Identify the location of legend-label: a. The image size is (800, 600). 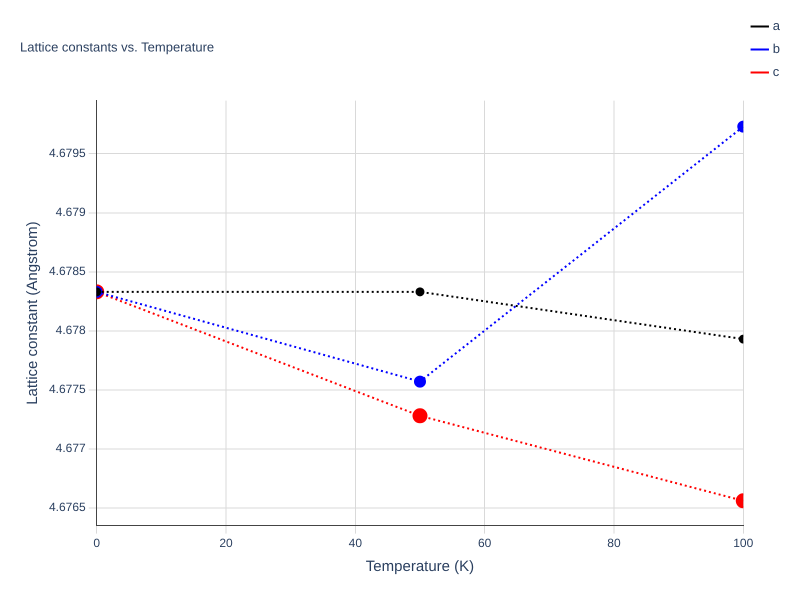
(776, 26).